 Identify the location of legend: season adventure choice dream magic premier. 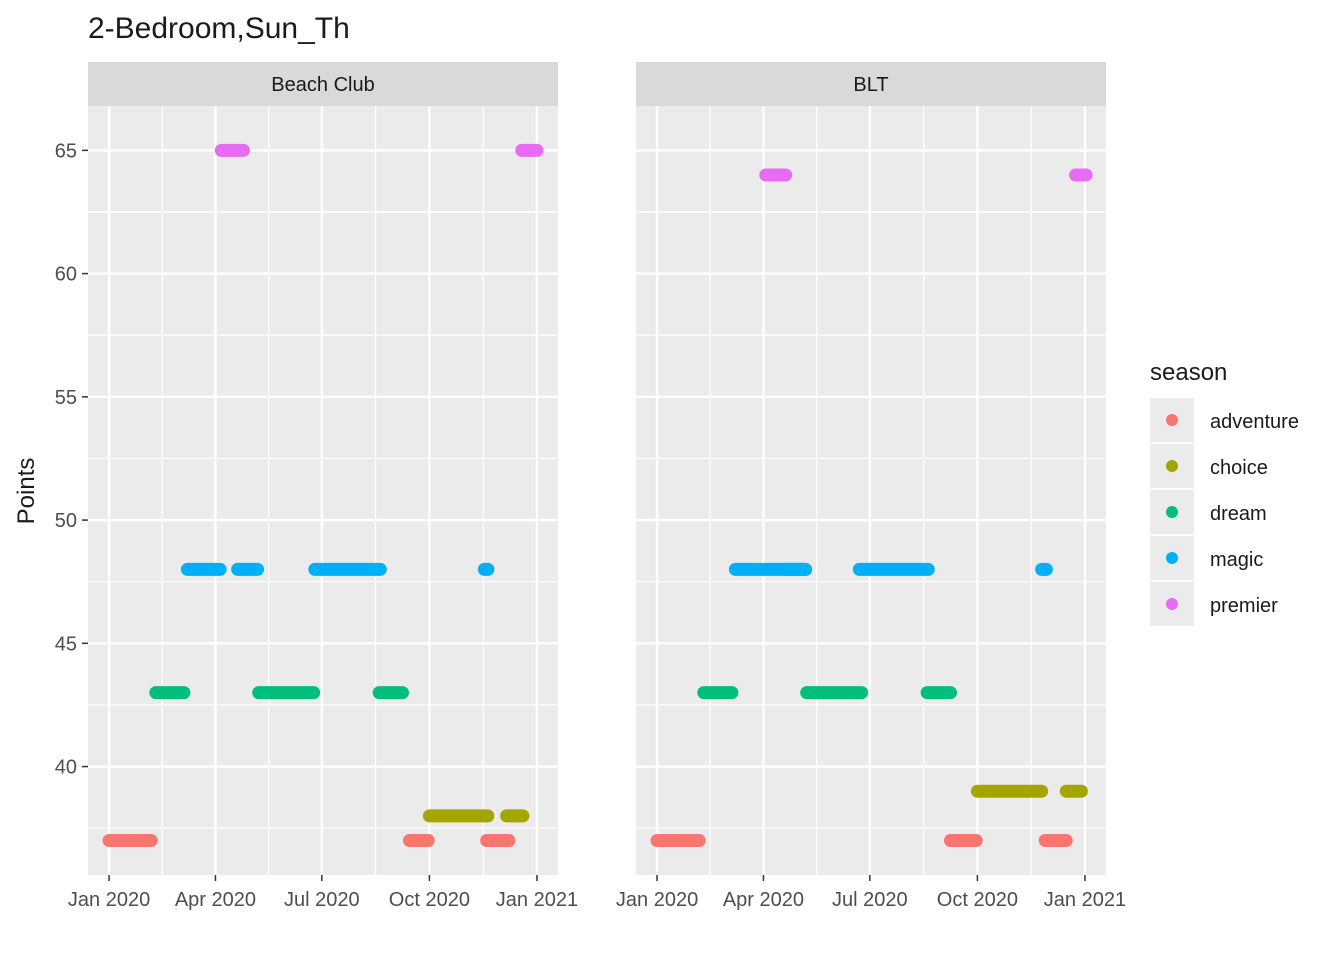
(1224, 492).